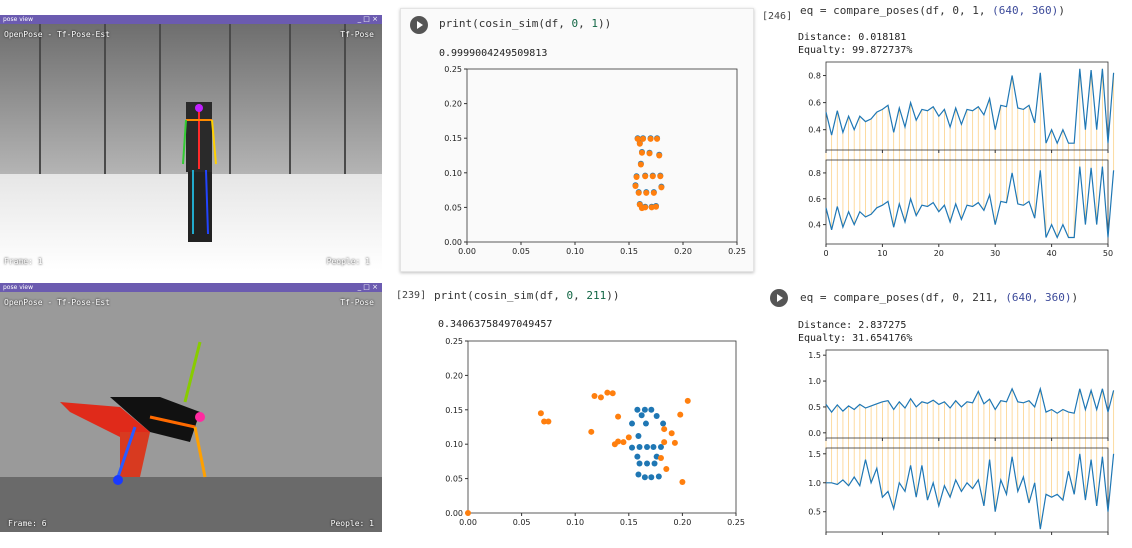 The height and width of the screenshot is (548, 1132). I want to click on x-tick-label: 0.10, so click(575, 251).